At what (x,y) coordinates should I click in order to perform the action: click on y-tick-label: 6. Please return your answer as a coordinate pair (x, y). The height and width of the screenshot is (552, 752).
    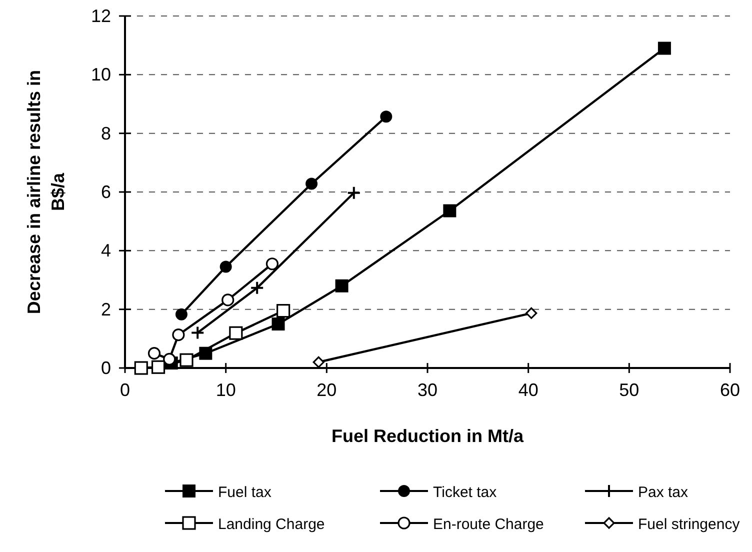
    Looking at the image, I should click on (105, 192).